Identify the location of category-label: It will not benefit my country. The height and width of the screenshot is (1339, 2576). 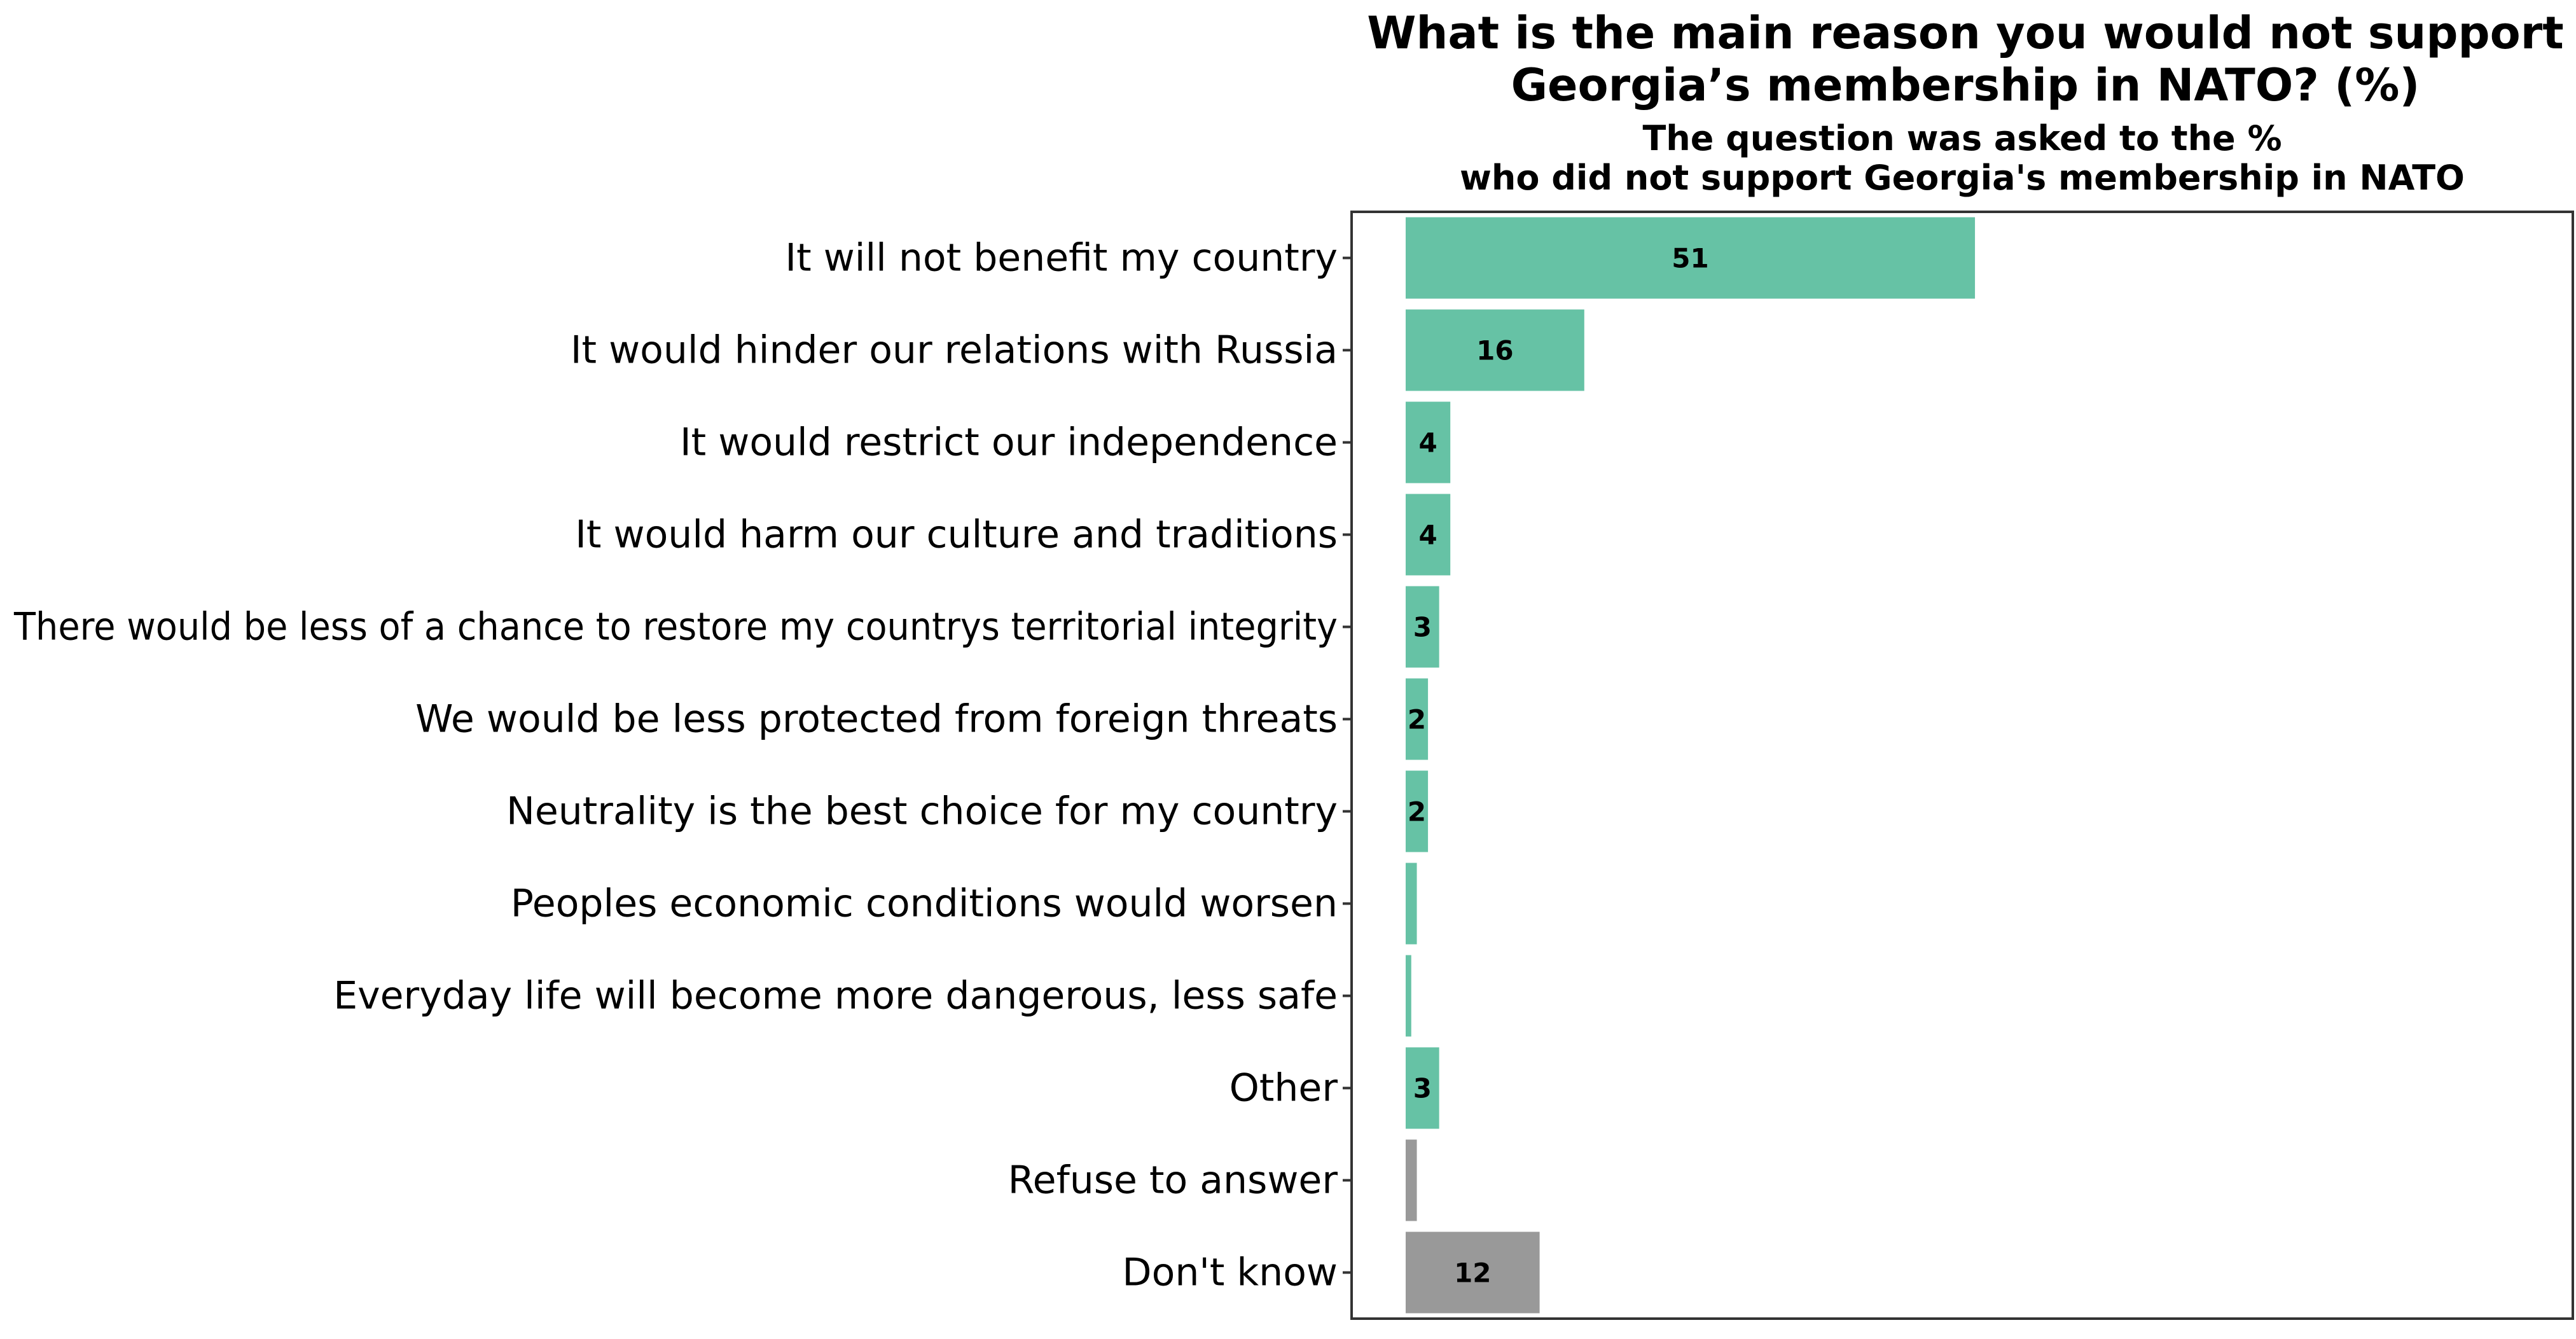
(1061, 259).